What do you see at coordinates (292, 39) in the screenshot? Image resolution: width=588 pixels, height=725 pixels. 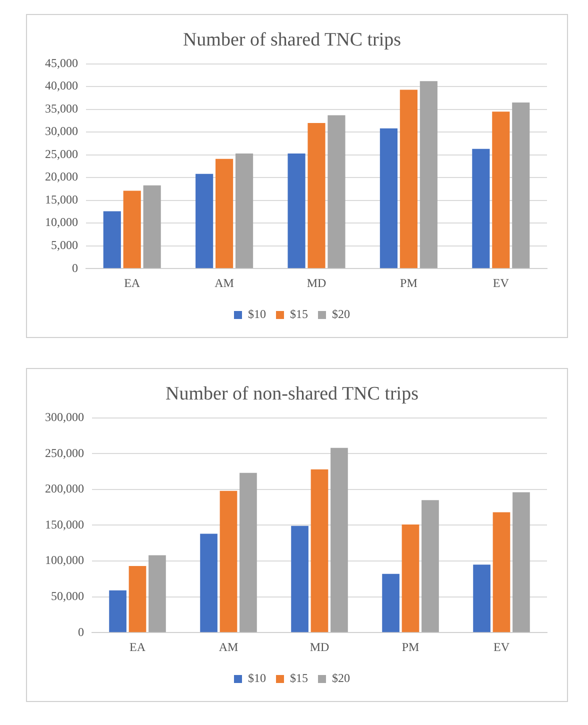 I see `chart-title: Number of shared TNC trips` at bounding box center [292, 39].